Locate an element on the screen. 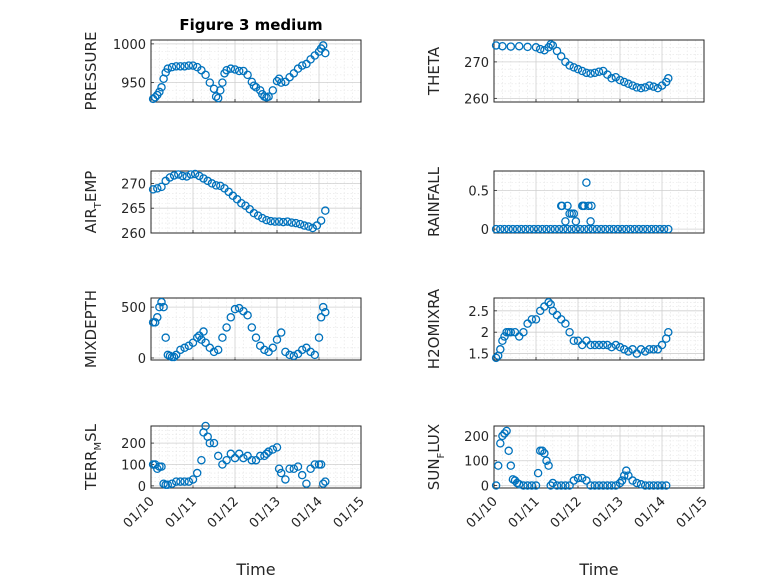  panel-pressure: 950 1000 PRESSURE is located at coordinates (222, 71).